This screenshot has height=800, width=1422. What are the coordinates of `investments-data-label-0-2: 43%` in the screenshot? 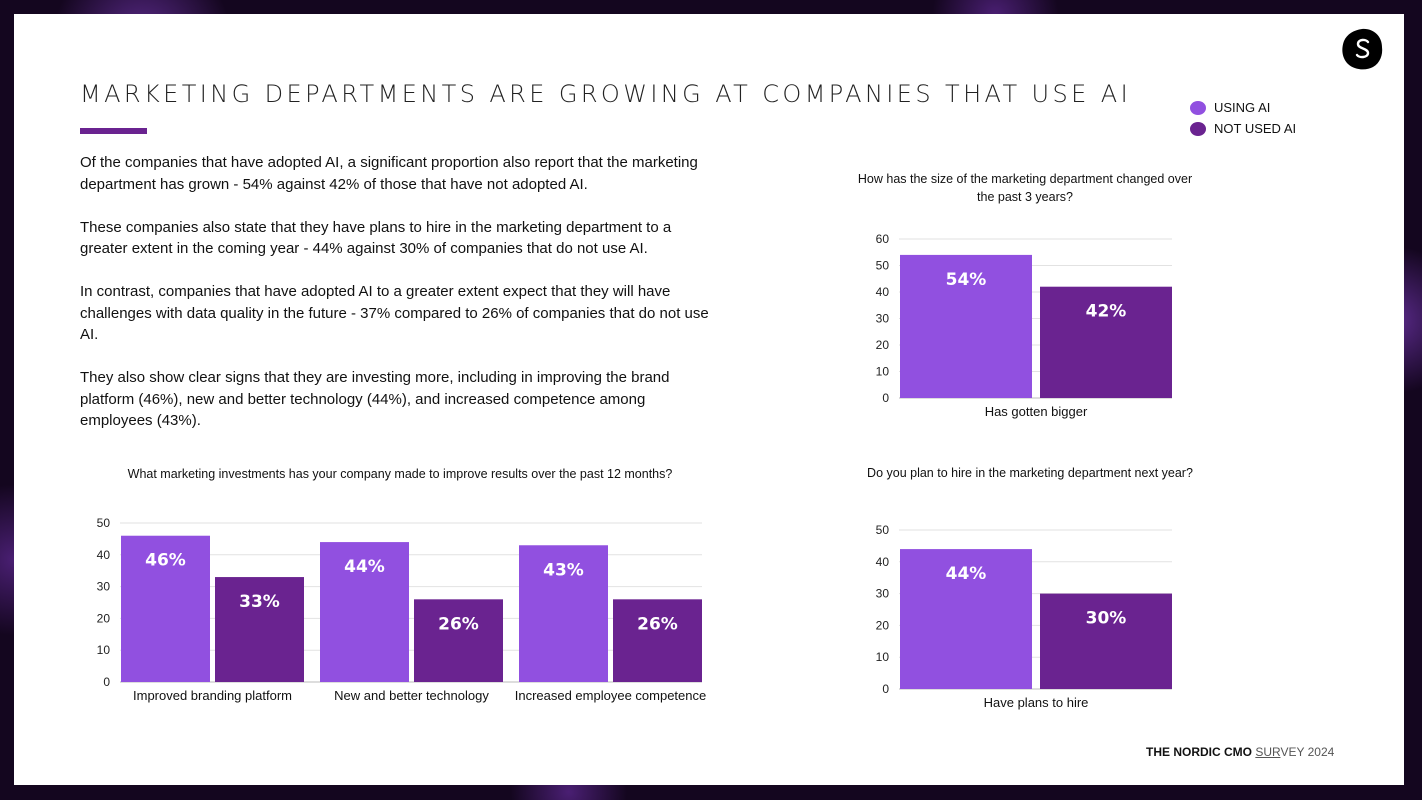 It's located at (563, 570).